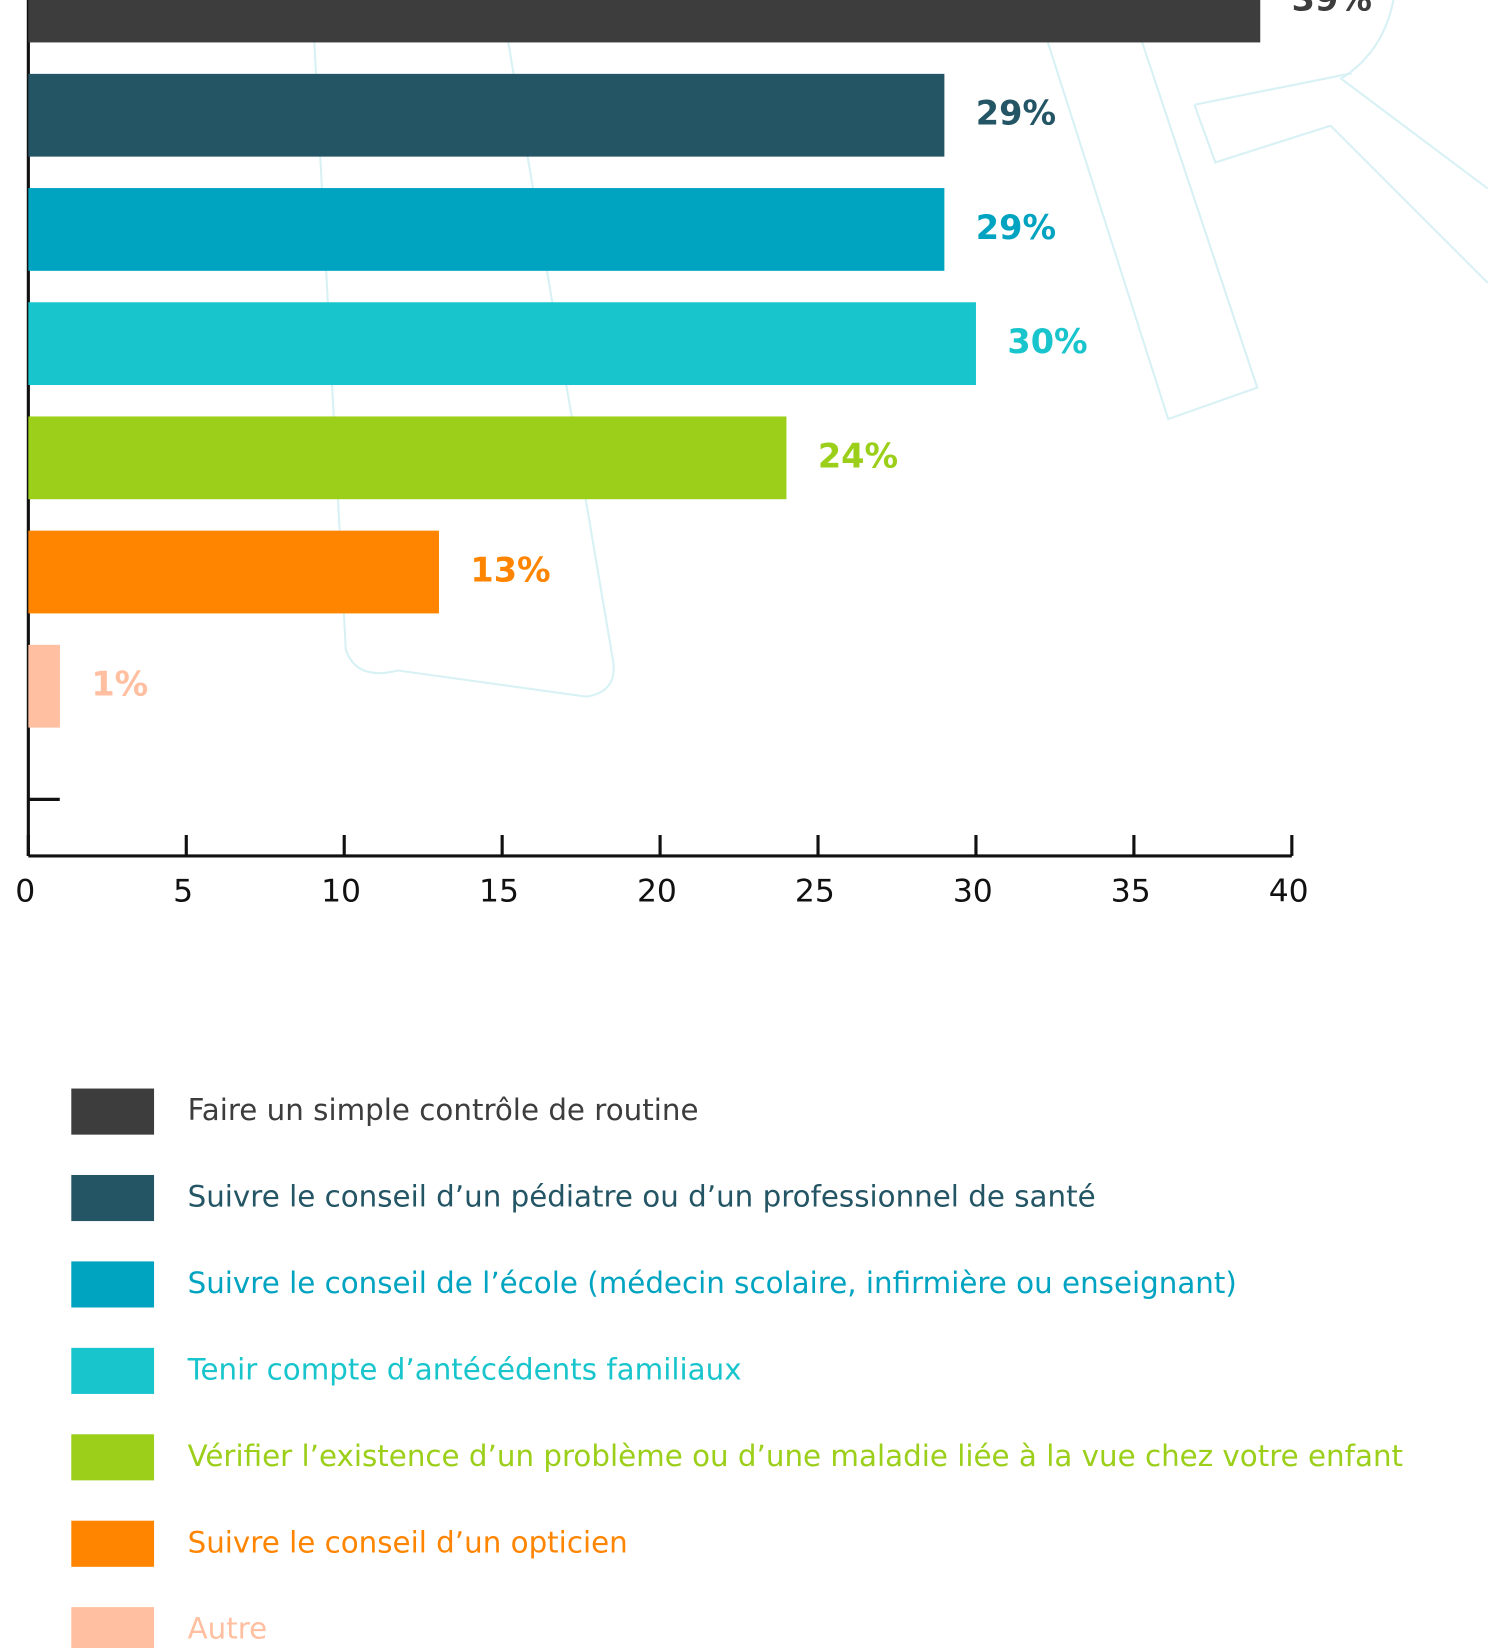 The image size is (1492, 1648). I want to click on x-tick-label: 10, so click(341, 892).